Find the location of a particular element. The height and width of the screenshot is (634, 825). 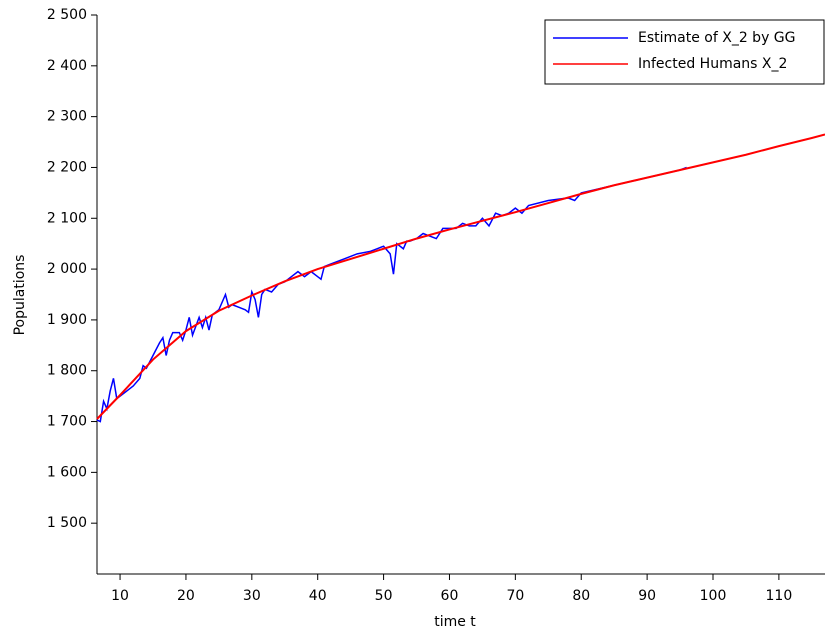

y-tick-label: 1 700 is located at coordinates (67, 422).